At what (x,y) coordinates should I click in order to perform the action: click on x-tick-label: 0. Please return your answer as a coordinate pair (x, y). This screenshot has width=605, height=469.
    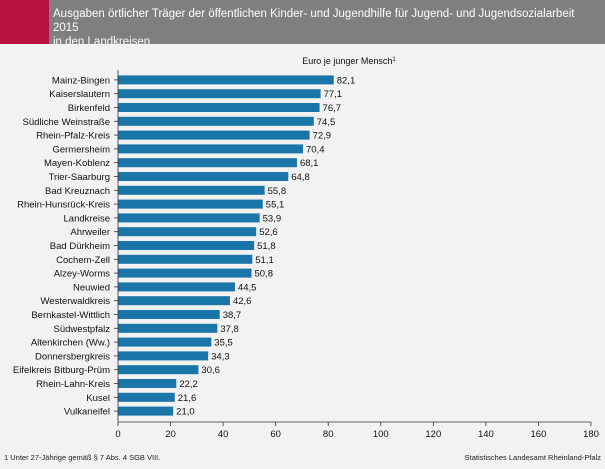
    Looking at the image, I should click on (117, 434).